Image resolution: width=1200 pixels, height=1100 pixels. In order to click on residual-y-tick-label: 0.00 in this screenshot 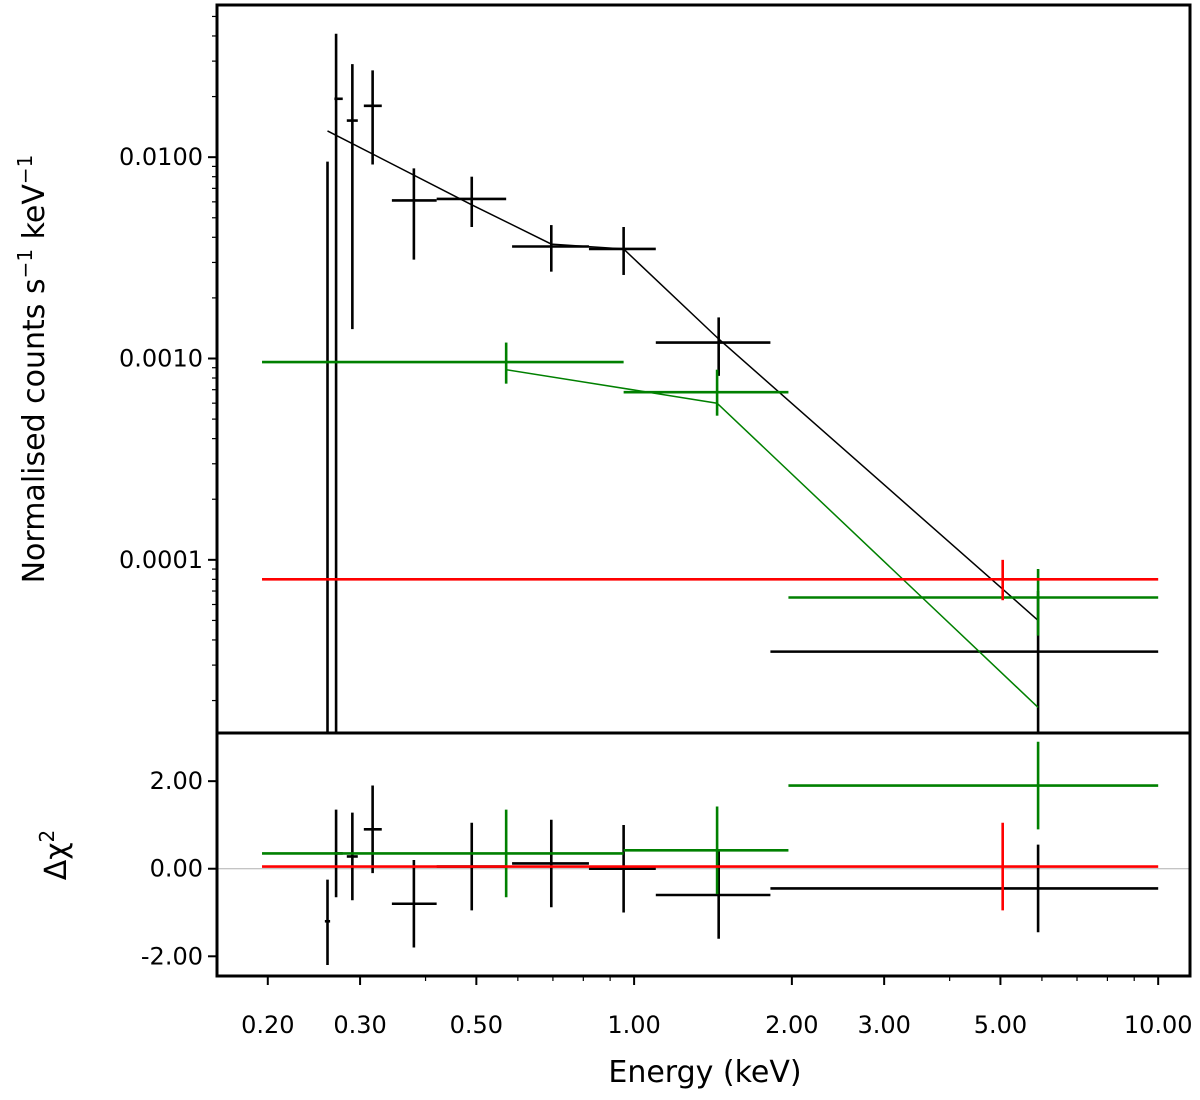, I will do `click(176, 869)`.